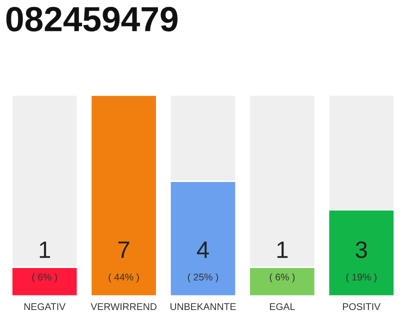 This screenshot has width=410, height=320. What do you see at coordinates (282, 306) in the screenshot?
I see `x-tick-label: EGAL` at bounding box center [282, 306].